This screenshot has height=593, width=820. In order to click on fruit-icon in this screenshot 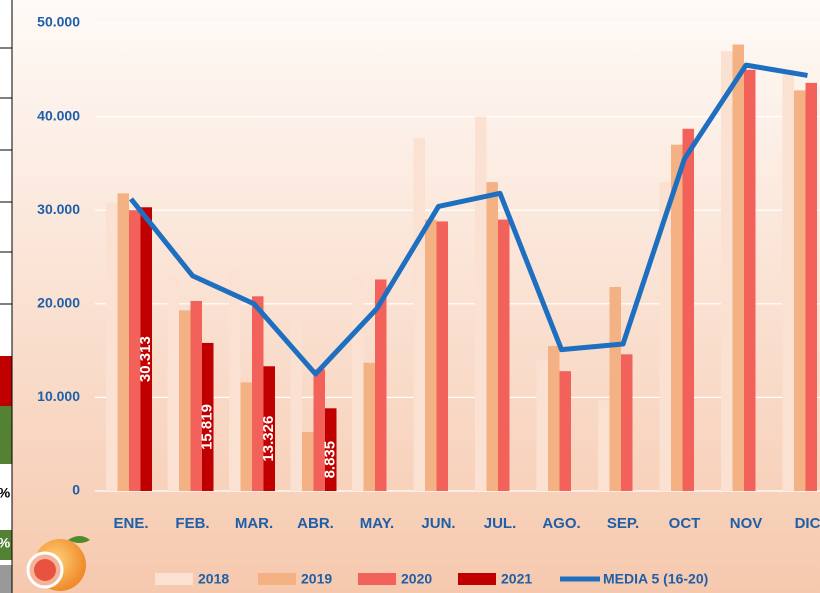, I will do `click(58, 563)`.